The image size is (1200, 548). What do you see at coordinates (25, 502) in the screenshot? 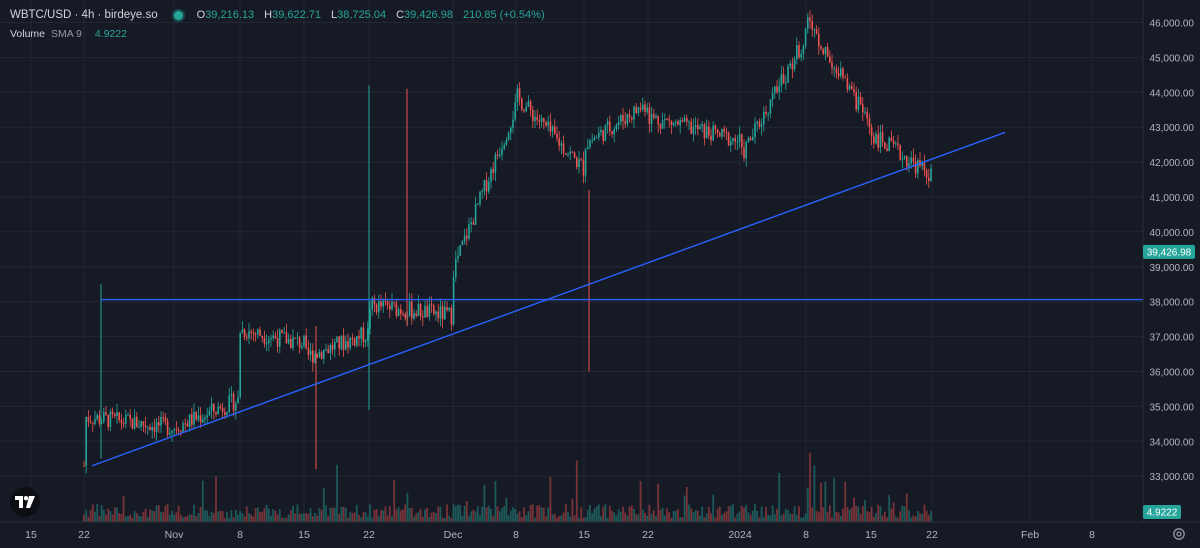
I see `tradingview-logo-icon` at bounding box center [25, 502].